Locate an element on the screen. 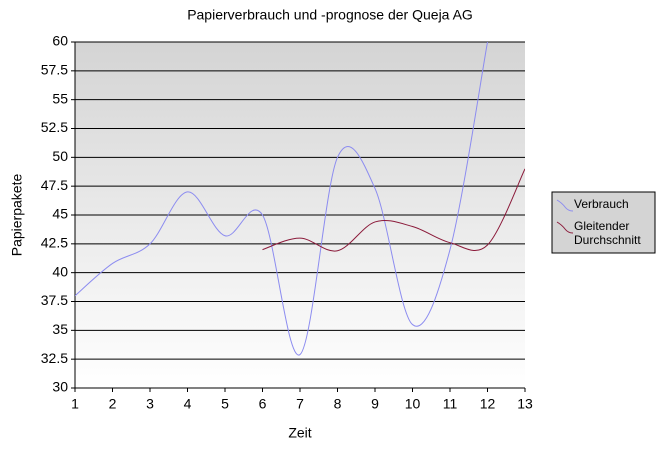  x-tick-label: 1 is located at coordinates (75, 404).